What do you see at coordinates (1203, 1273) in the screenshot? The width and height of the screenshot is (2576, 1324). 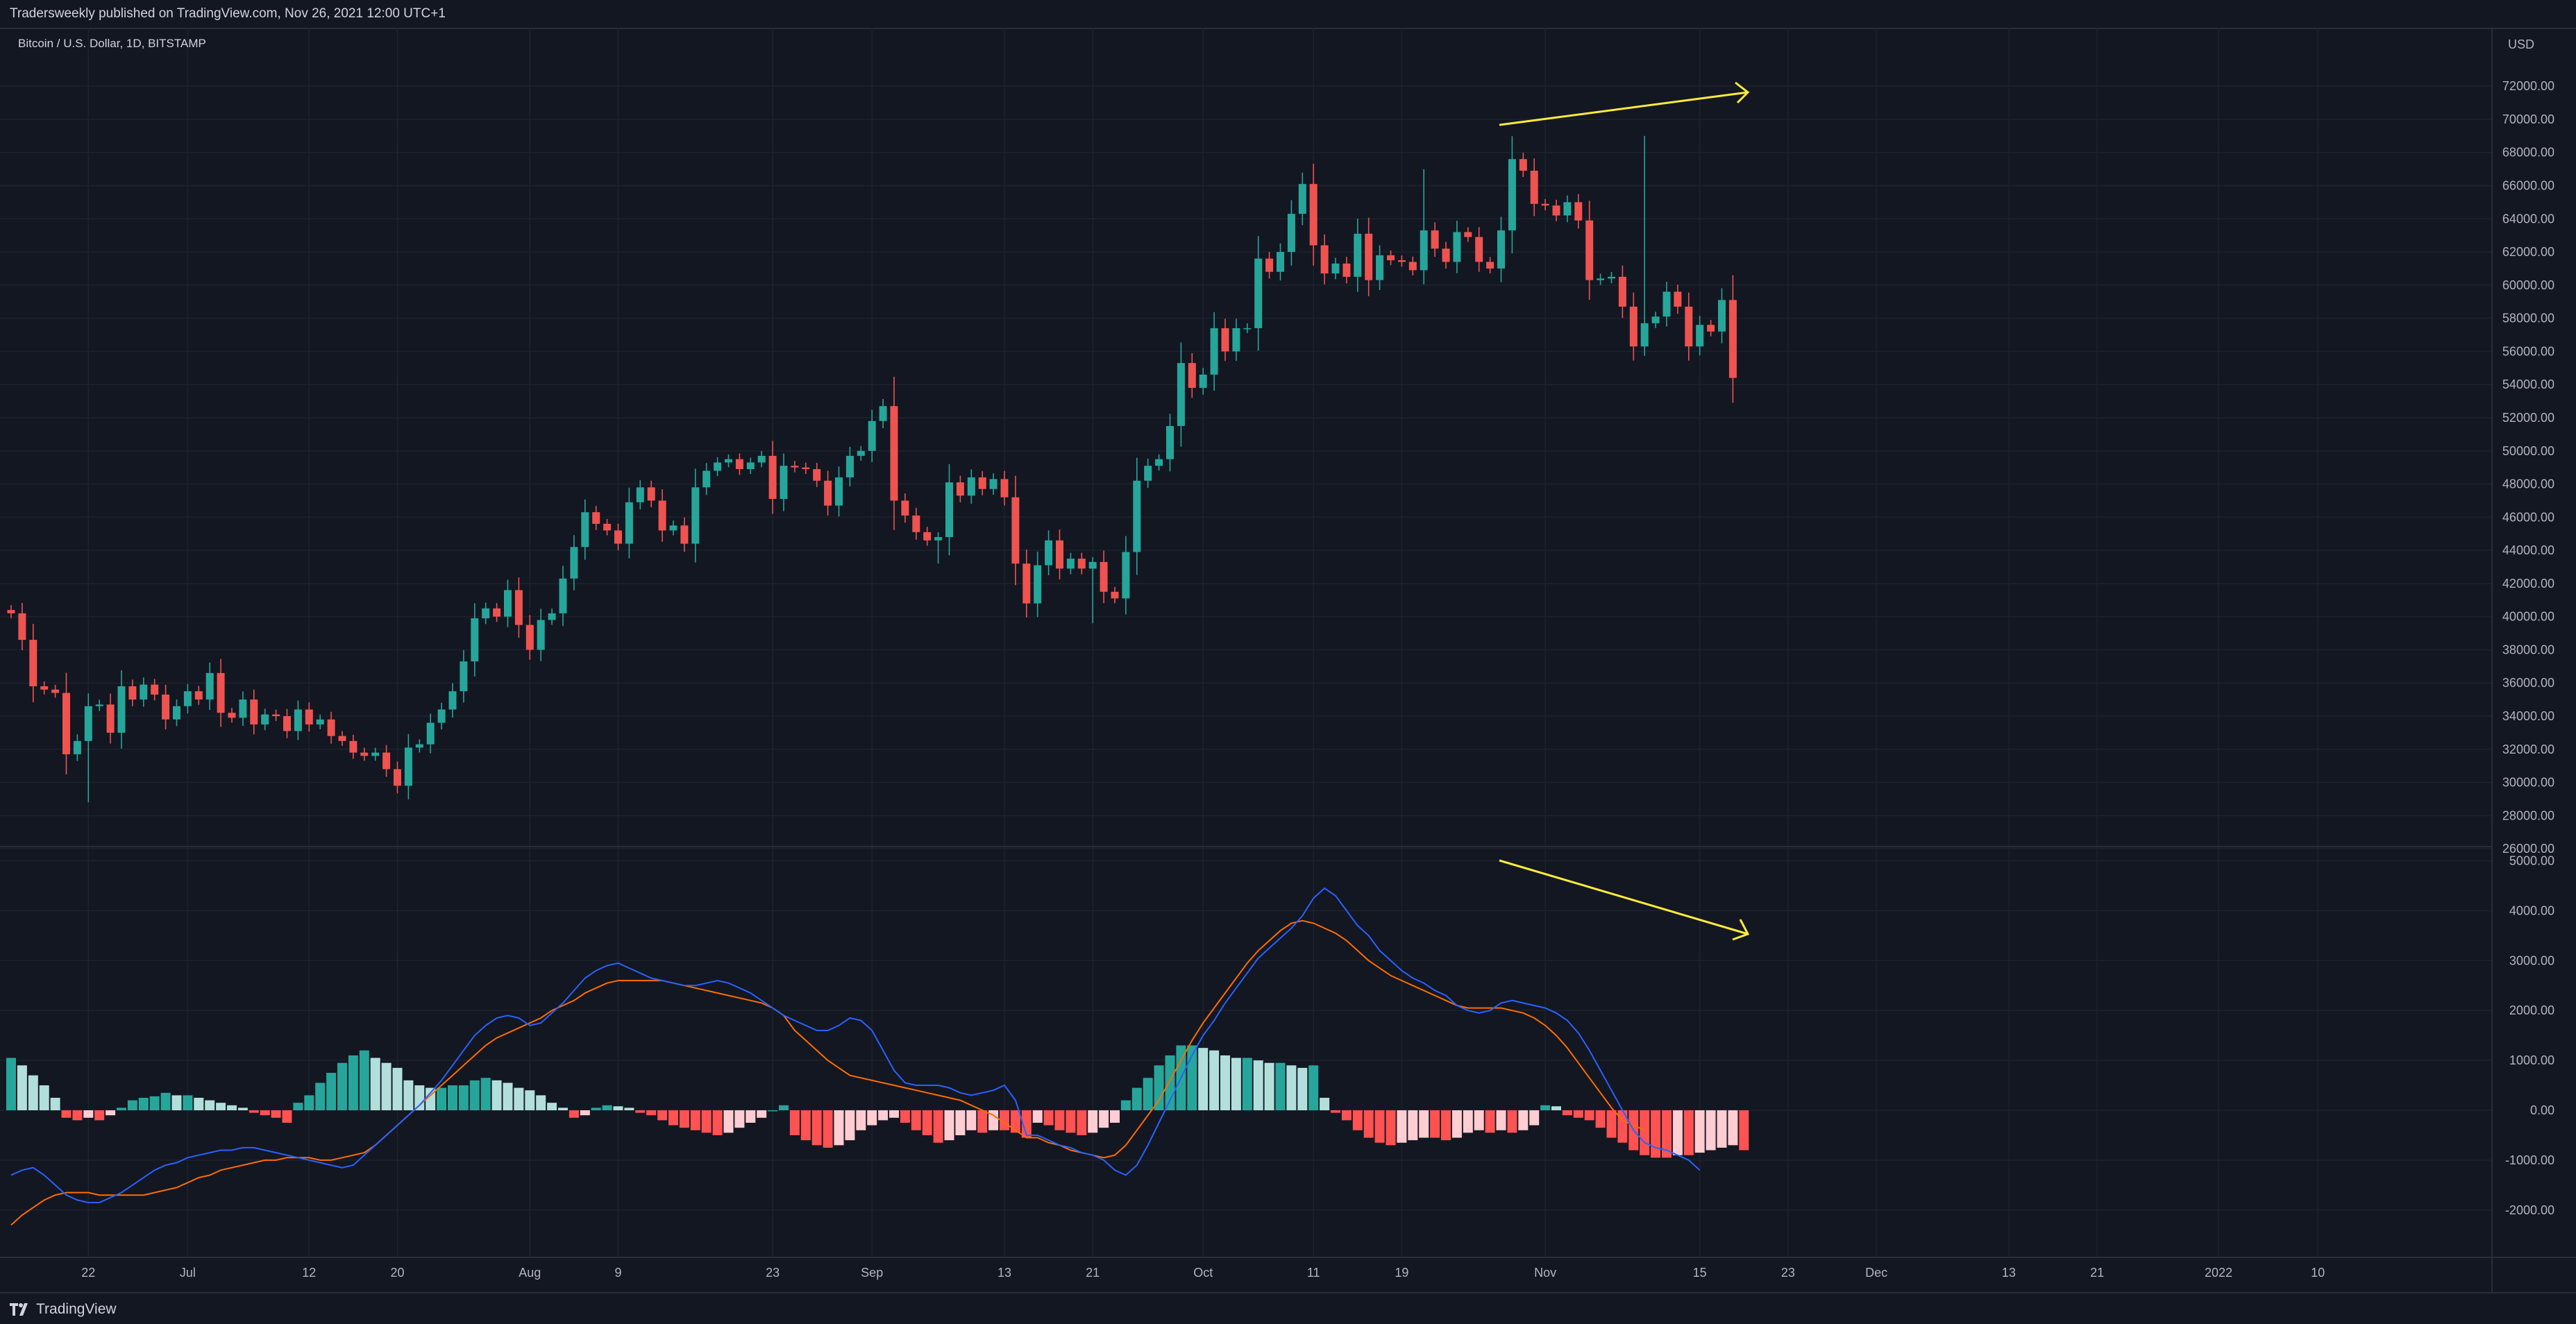 I see `x-tick-label: Oct` at bounding box center [1203, 1273].